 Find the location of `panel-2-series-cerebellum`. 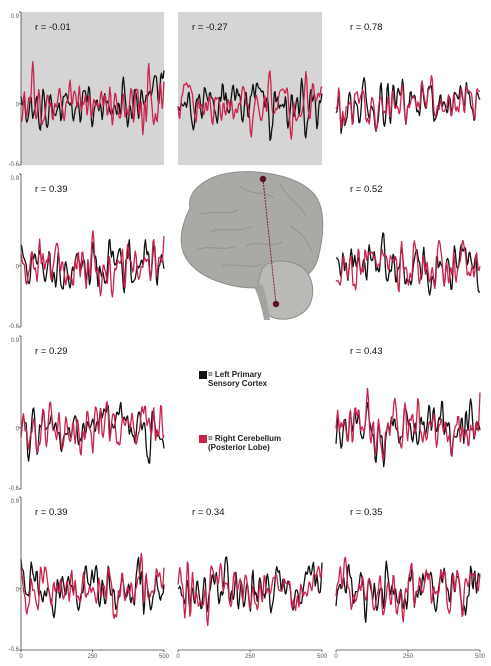

panel-2-series-cerebellum is located at coordinates (250, 105).